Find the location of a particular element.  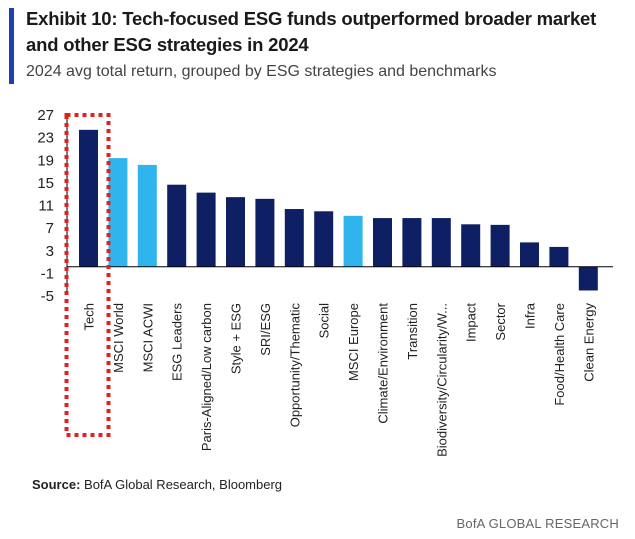

x-tick-label: Opportunity/Thematic is located at coordinates (294, 365).